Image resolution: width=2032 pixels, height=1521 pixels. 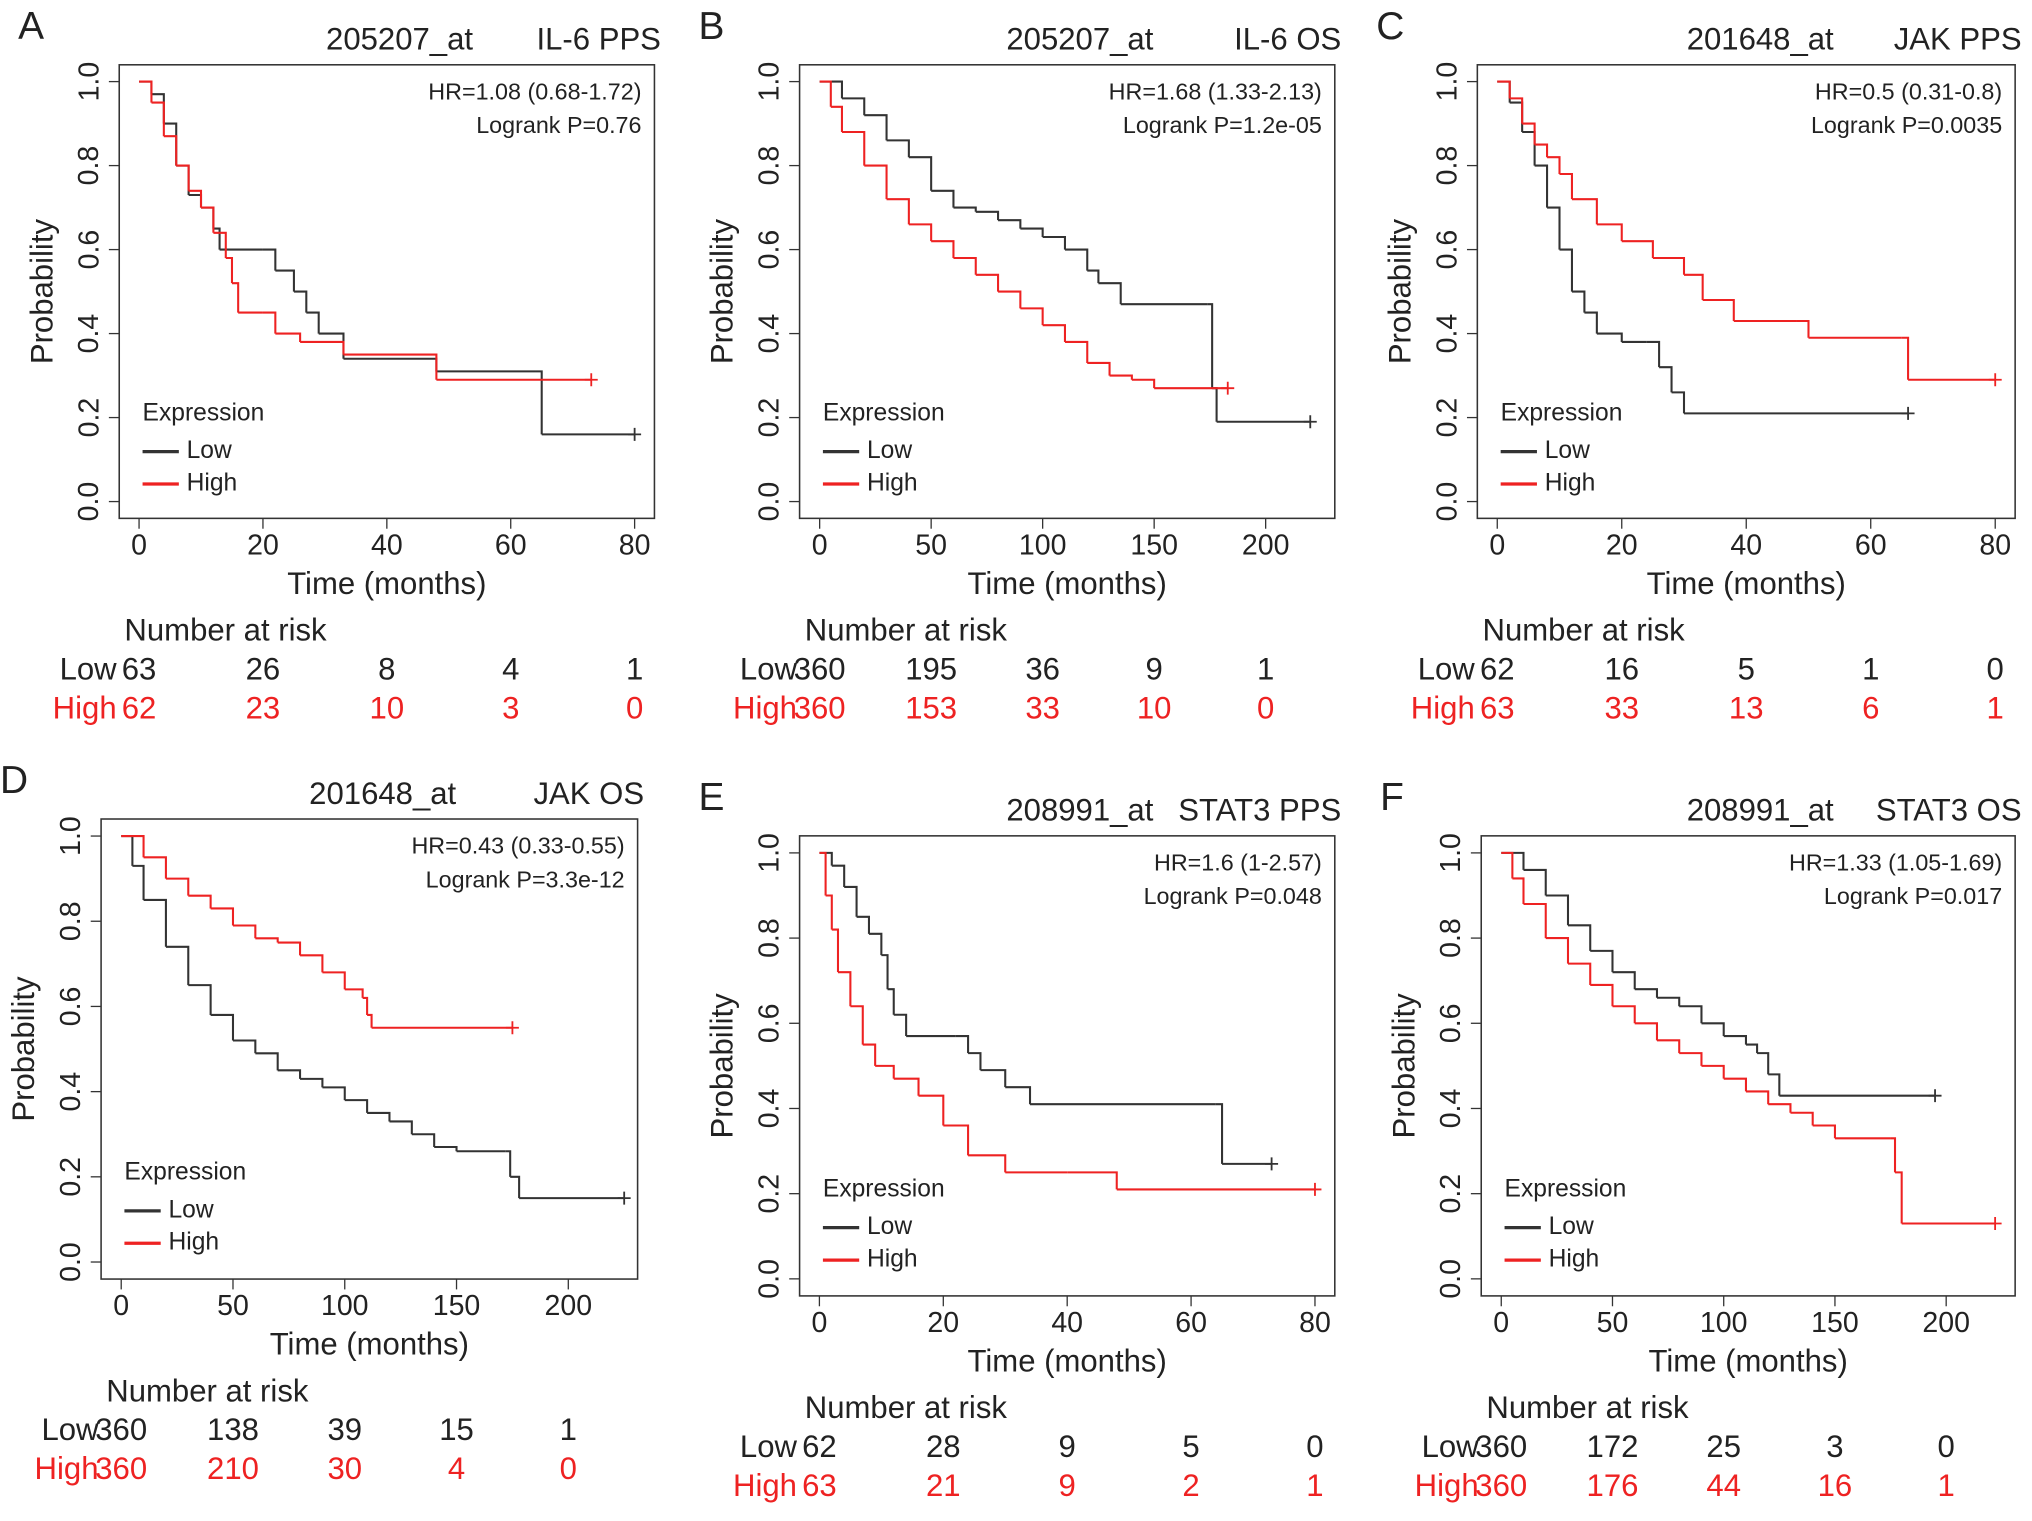 What do you see at coordinates (1995, 668) in the screenshot?
I see `risk-count: 0` at bounding box center [1995, 668].